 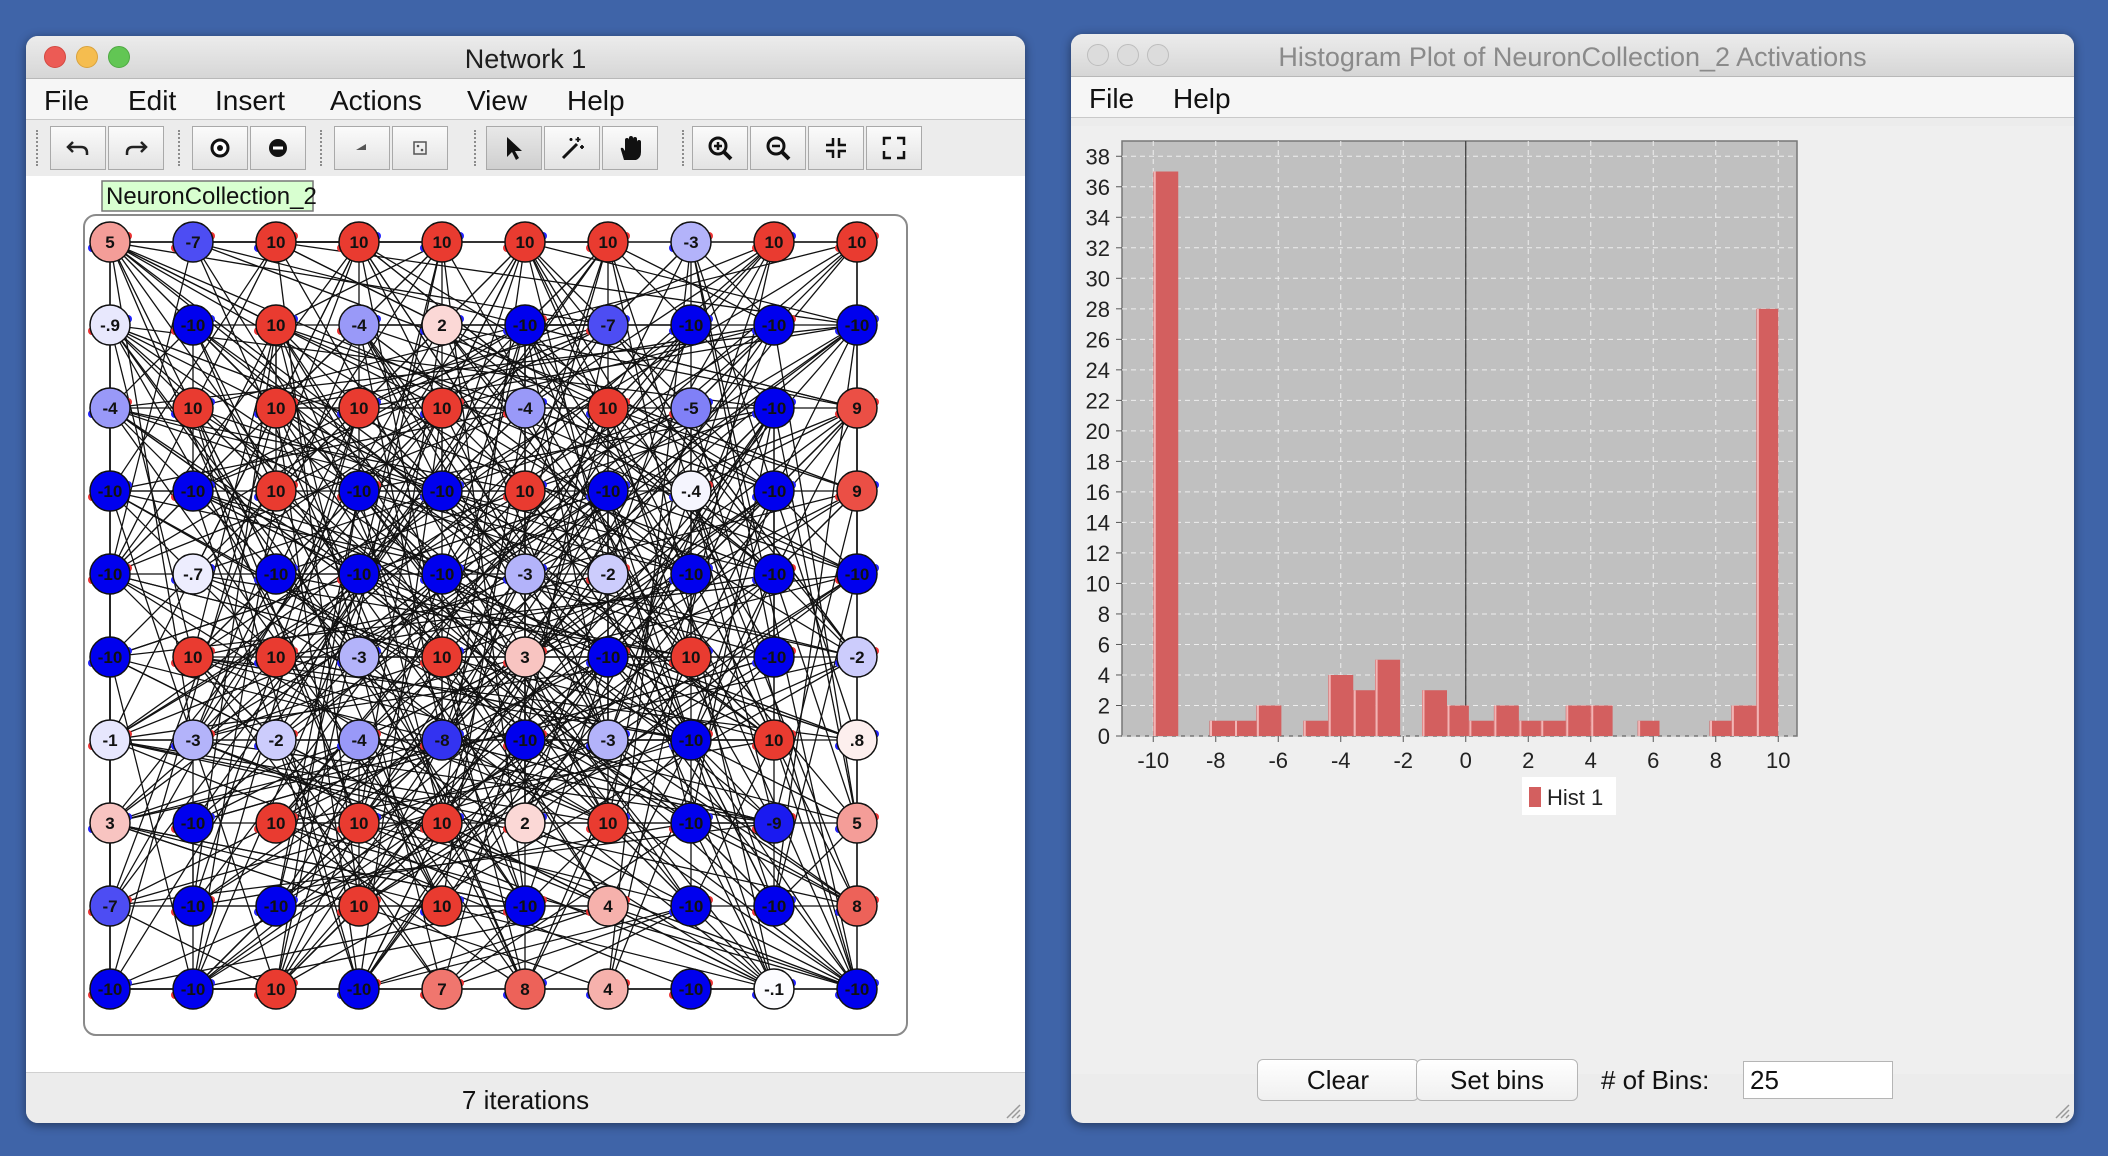 What do you see at coordinates (857, 657) in the screenshot?
I see `neuron: -2` at bounding box center [857, 657].